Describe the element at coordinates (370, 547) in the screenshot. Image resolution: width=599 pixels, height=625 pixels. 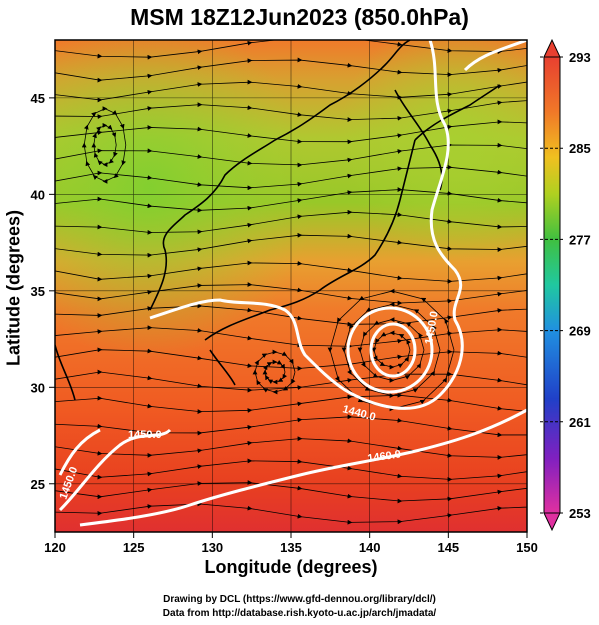
I see `x-tick-label: 140` at that location.